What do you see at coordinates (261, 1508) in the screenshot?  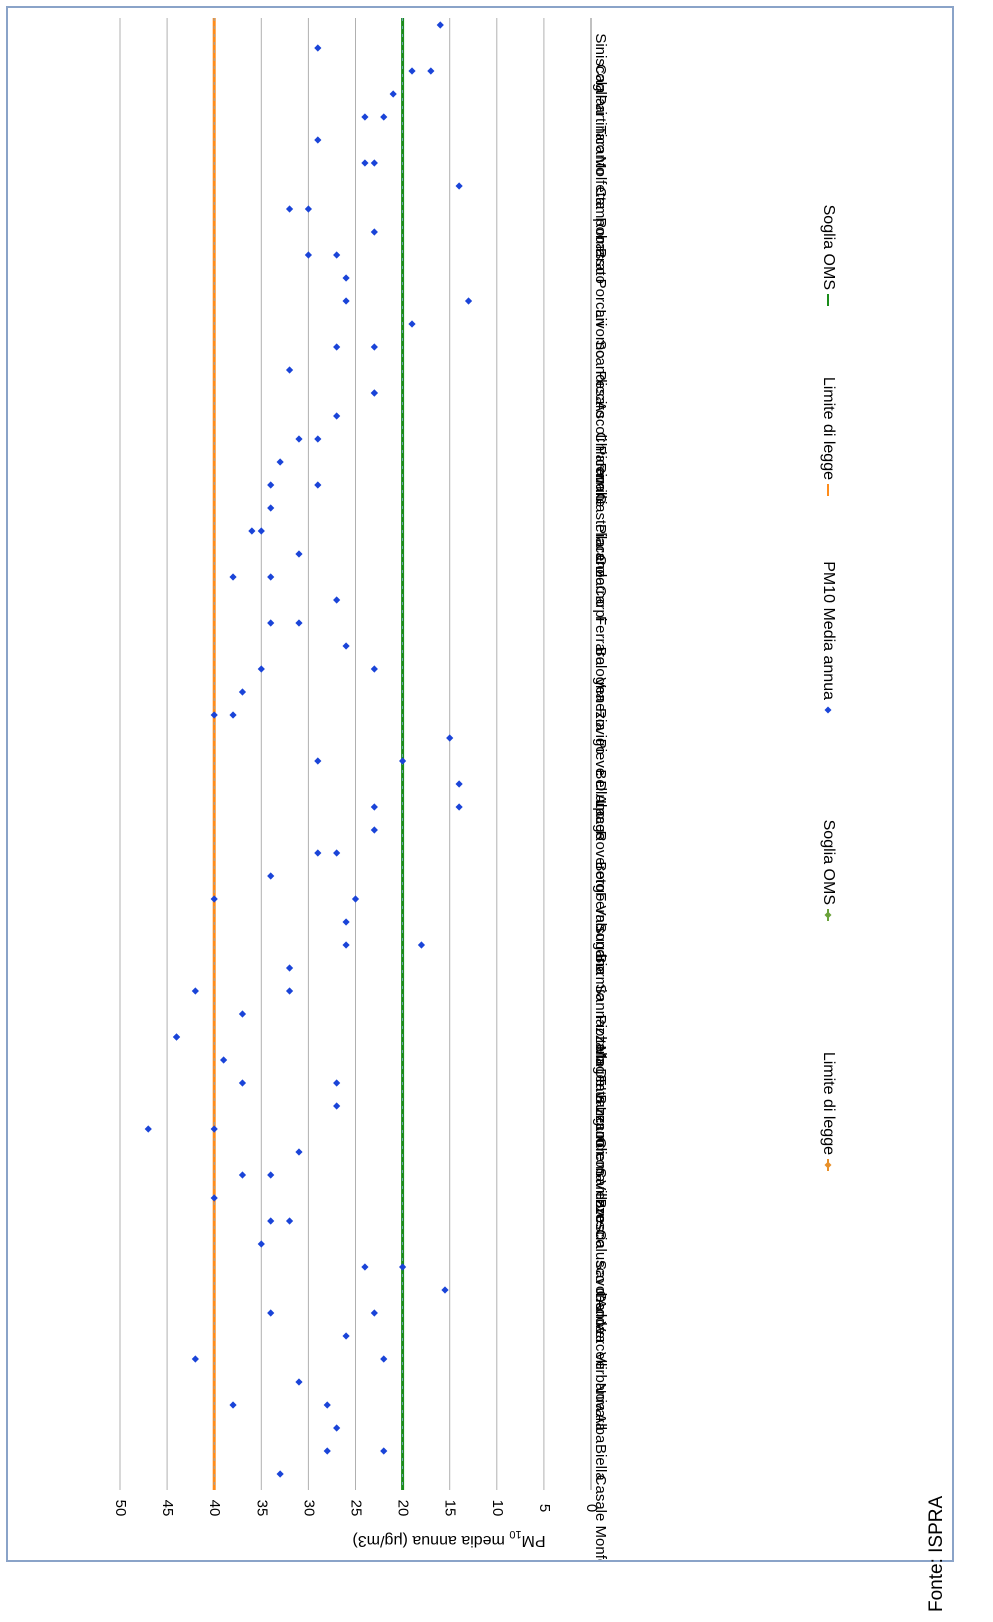 I see `tick-label: 35` at bounding box center [261, 1508].